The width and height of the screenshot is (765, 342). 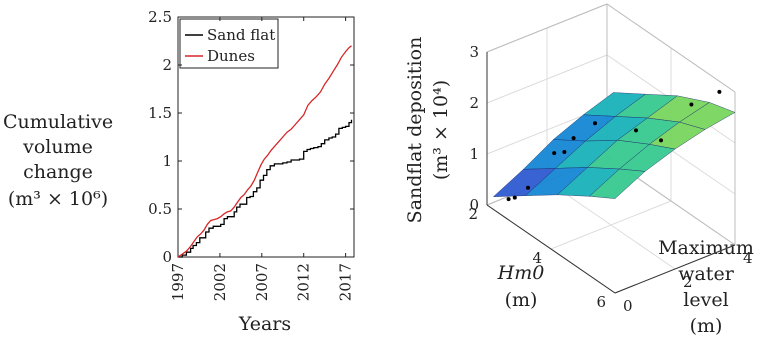 I want to click on legend: Sand flat Dunes, so click(x=229, y=43).